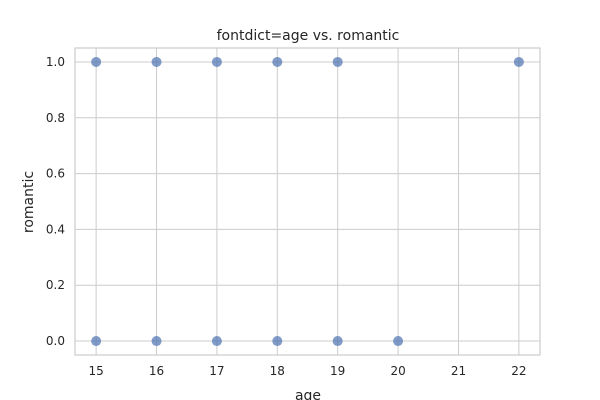 This screenshot has height=400, width=600. I want to click on y-tick-label: 0.8, so click(55, 118).